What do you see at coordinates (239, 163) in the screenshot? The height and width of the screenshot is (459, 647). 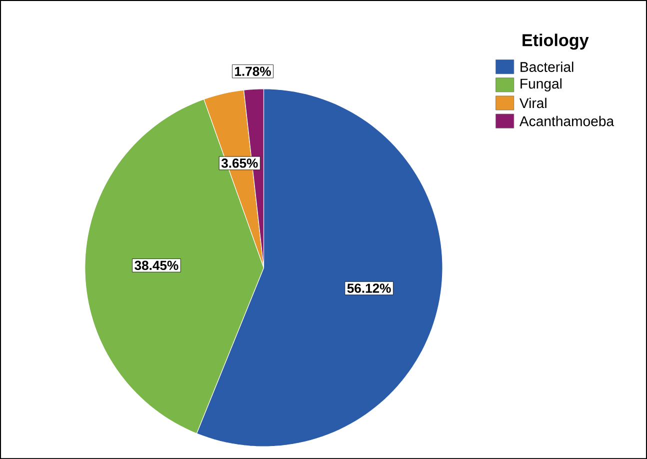 I see `data-label: 3.65%` at bounding box center [239, 163].